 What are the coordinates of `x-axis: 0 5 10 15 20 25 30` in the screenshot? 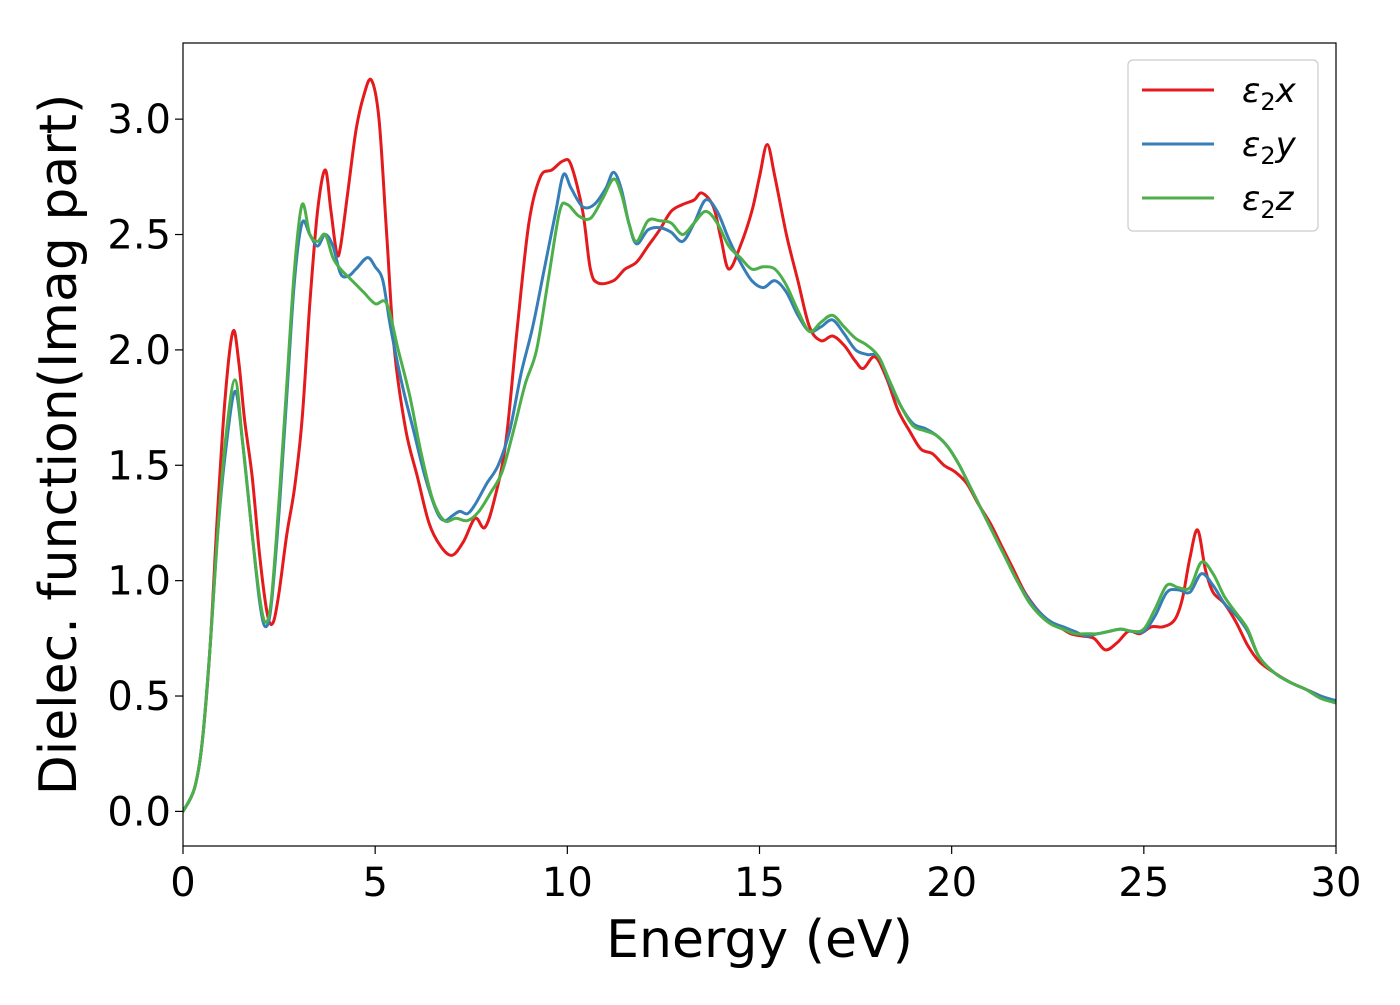 It's located at (765, 876).